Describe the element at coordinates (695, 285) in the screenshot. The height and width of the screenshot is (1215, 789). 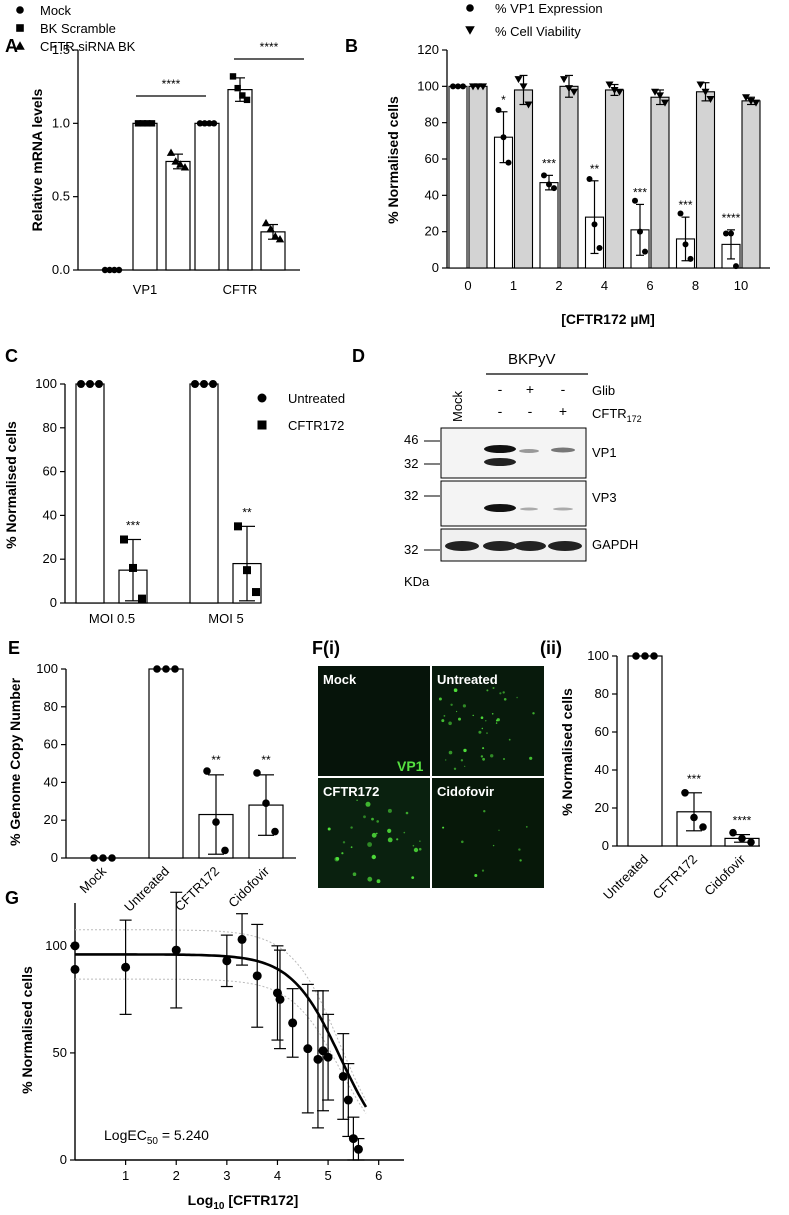
I see `b-x-tick-label-5: 8` at that location.